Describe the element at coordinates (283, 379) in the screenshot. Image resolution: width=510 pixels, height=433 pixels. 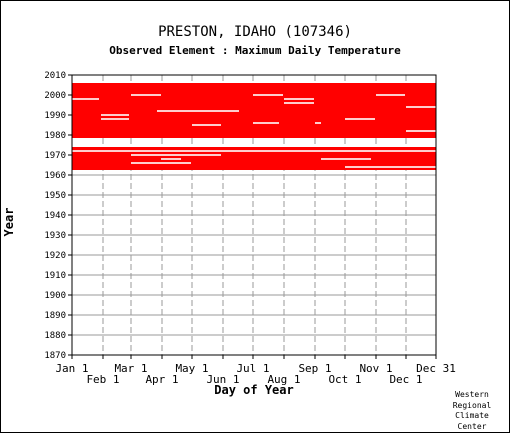
I see `x-tick-label: Aug 1` at that location.